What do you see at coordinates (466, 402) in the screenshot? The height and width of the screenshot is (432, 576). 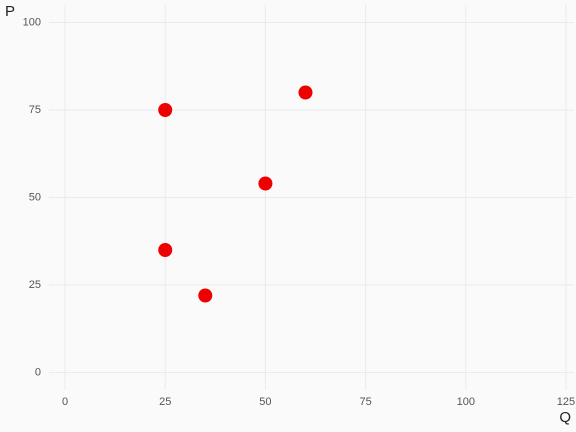 I see `x-tick-label: 100` at bounding box center [466, 402].